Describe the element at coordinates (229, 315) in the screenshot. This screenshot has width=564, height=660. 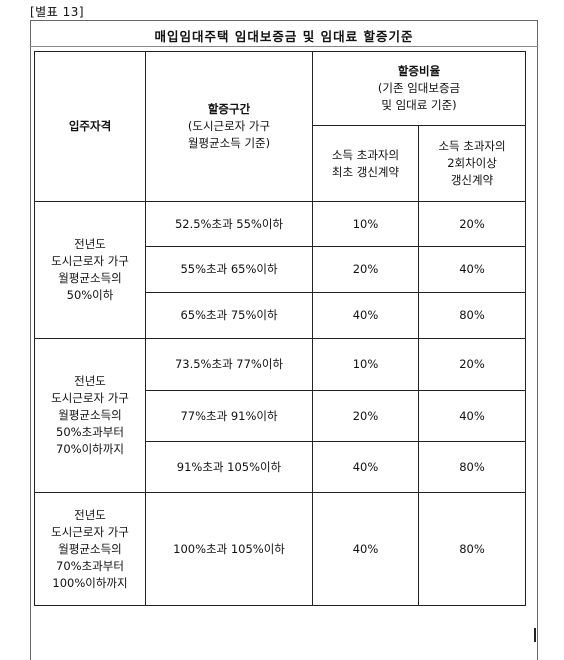
I see `range-cell: 65%초과 75%이하` at that location.